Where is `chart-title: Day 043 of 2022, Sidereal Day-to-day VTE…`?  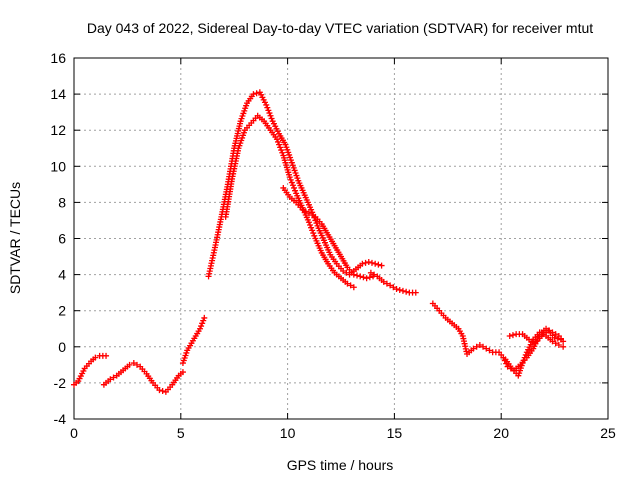 chart-title: Day 043 of 2022, Sidereal Day-to-day VTE… is located at coordinates (340, 28).